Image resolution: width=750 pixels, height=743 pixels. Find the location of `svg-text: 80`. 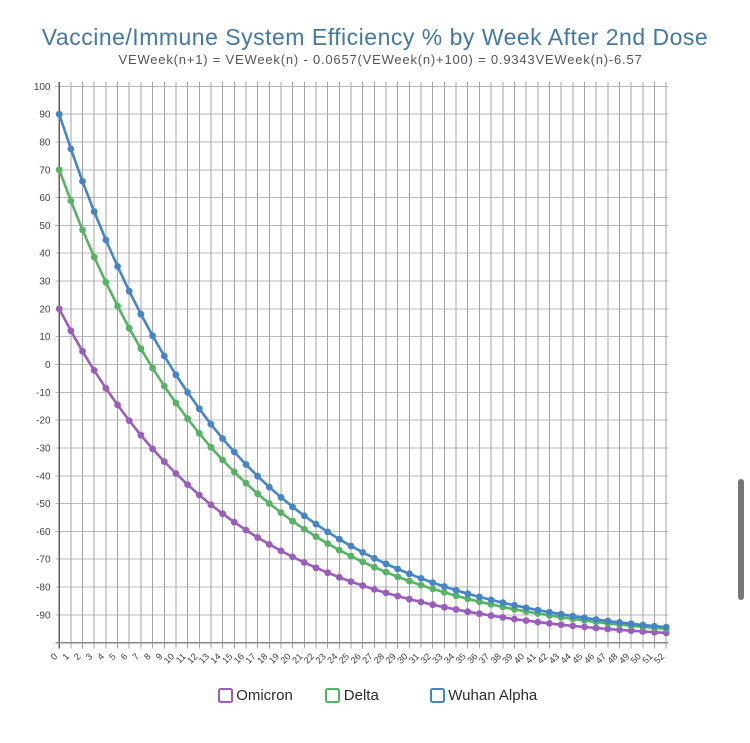

svg-text: 80 is located at coordinates (45, 143).